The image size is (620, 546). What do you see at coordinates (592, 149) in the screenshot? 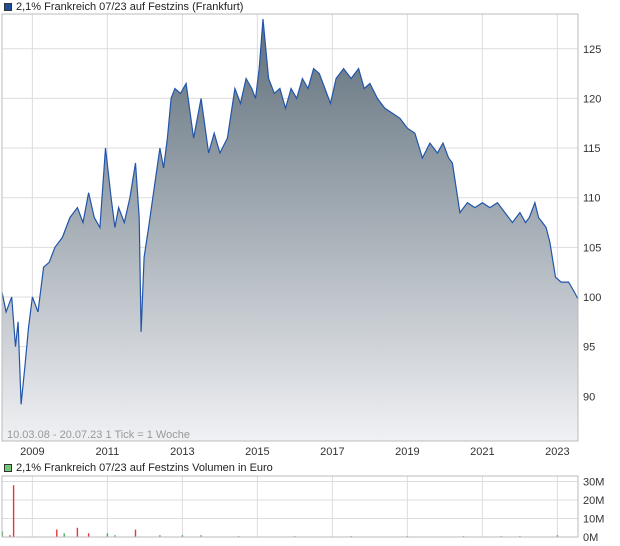
I see `price-y-tick-115: 115` at bounding box center [592, 149].